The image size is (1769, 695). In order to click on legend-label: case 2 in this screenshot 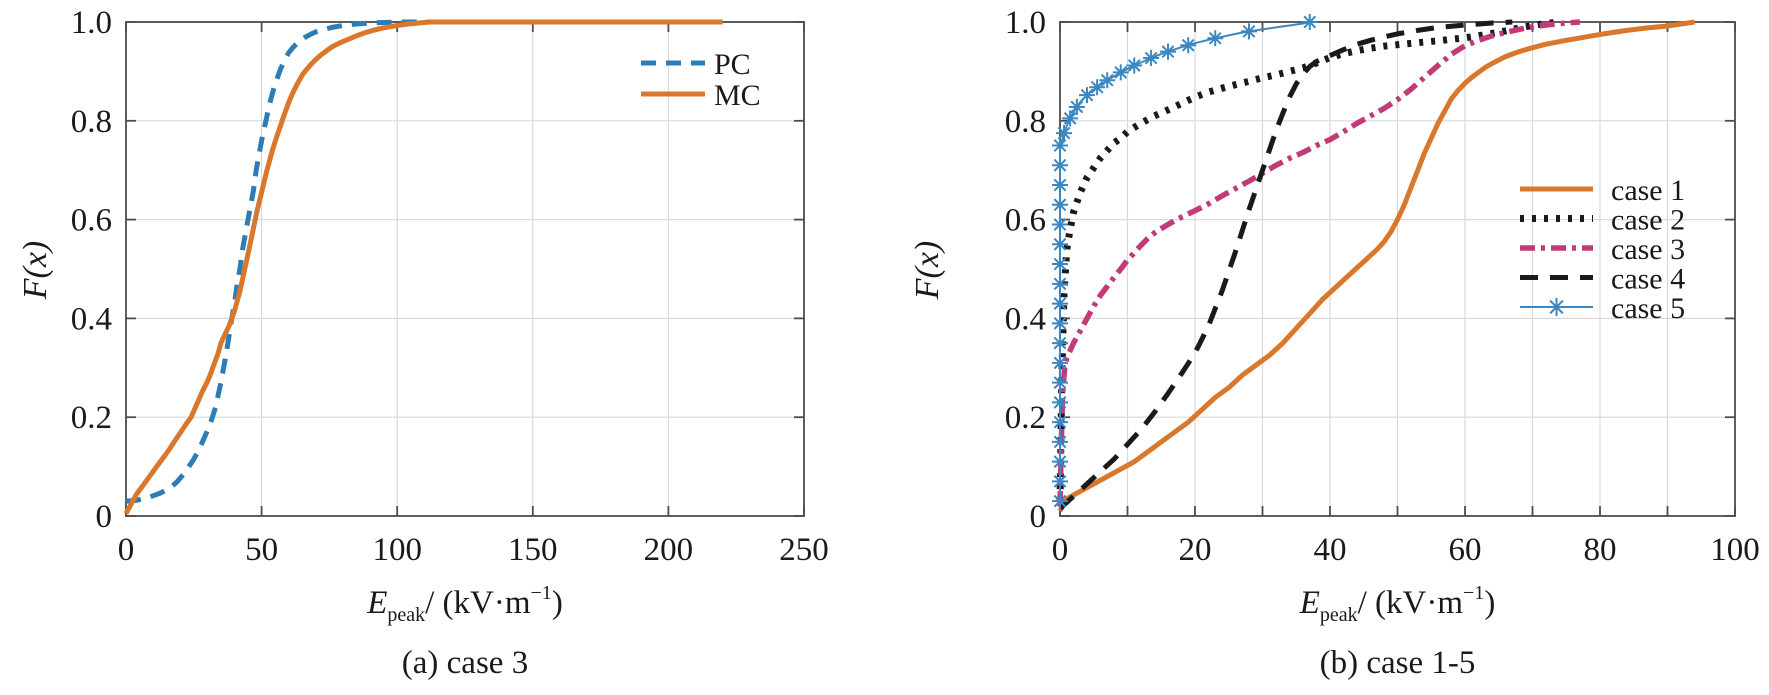, I will do `click(1648, 220)`.